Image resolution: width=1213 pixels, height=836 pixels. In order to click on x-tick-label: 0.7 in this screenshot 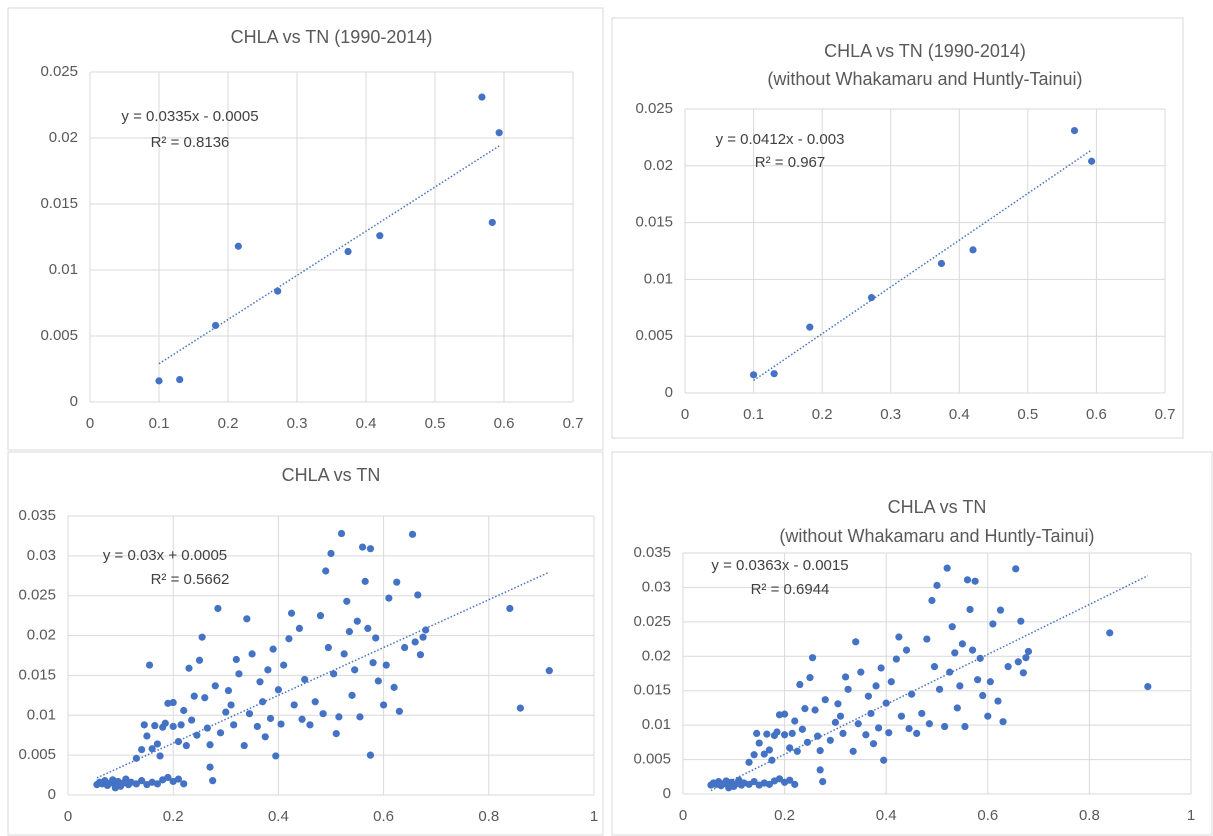, I will do `click(573, 423)`.